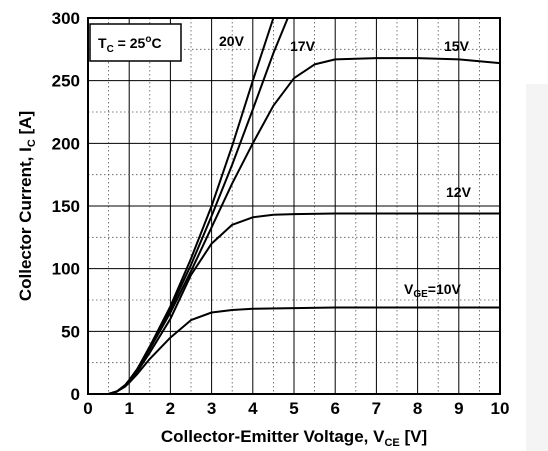  Describe the element at coordinates (334, 408) in the screenshot. I see `x-tick-label: 6` at that location.